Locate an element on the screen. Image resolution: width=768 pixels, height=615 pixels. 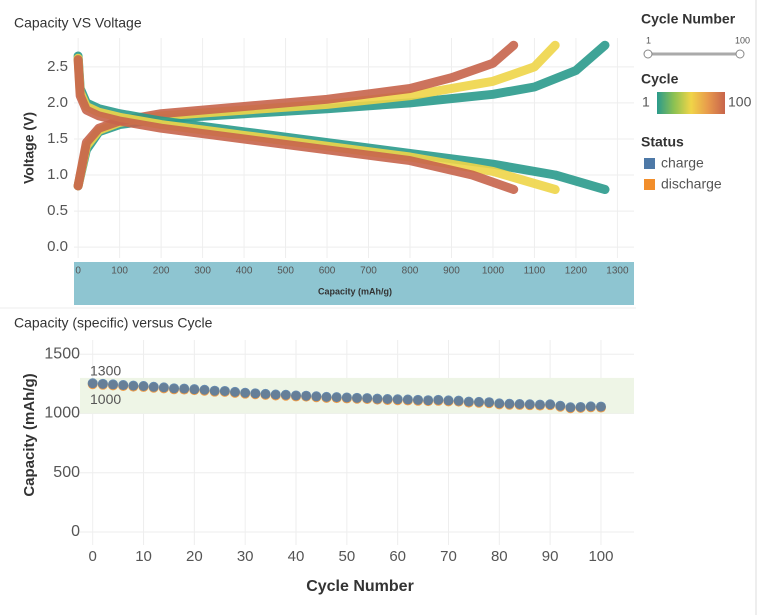
x-tick-label: 80 is located at coordinates (499, 556).